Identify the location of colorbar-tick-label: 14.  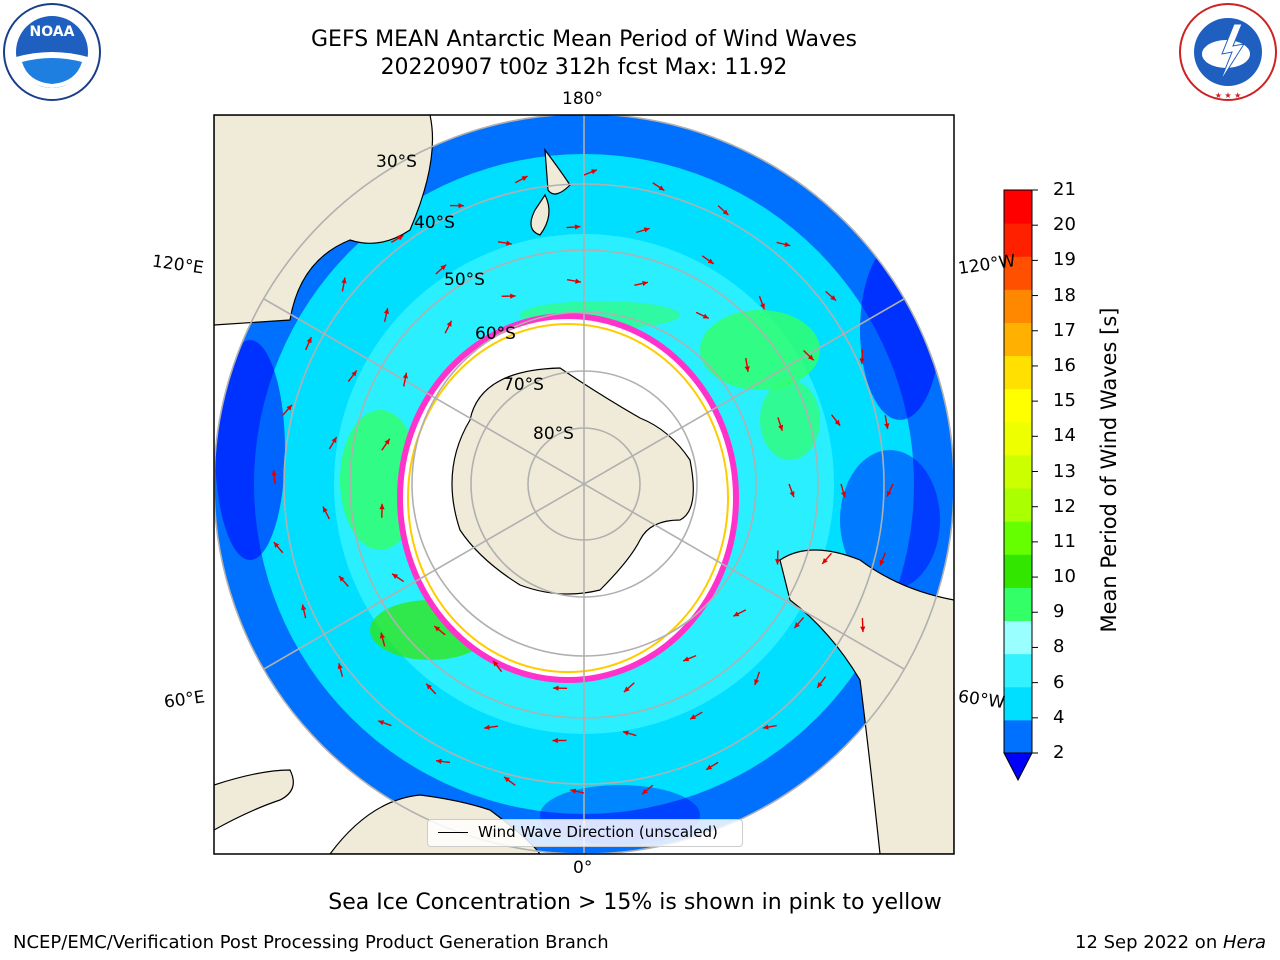
(1064, 436).